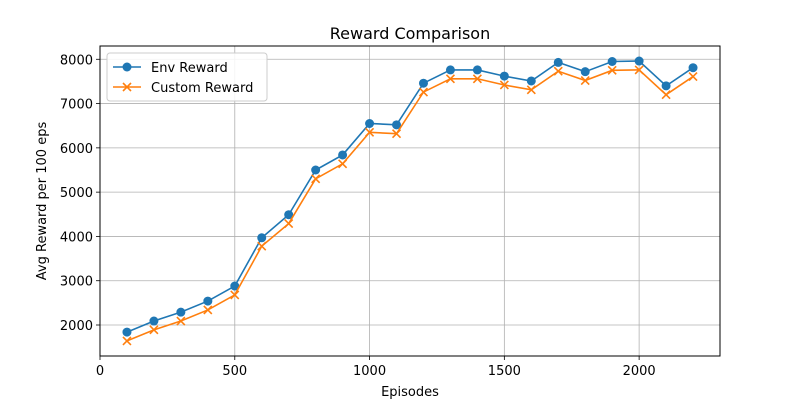  I want to click on y-tick-label: 7000, so click(76, 105).